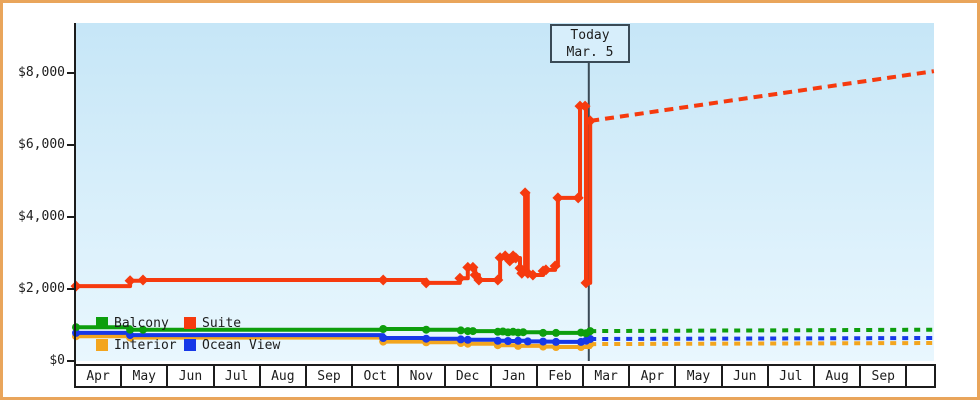 This screenshot has width=980, height=400. What do you see at coordinates (515, 376) in the screenshot?
I see `x-axis-month-cell: Jan` at bounding box center [515, 376].